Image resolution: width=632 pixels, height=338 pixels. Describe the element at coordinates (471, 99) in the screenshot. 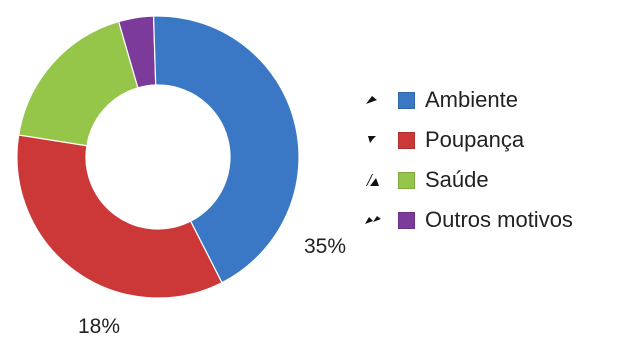

I see `legend-label: Ambiente` at that location.